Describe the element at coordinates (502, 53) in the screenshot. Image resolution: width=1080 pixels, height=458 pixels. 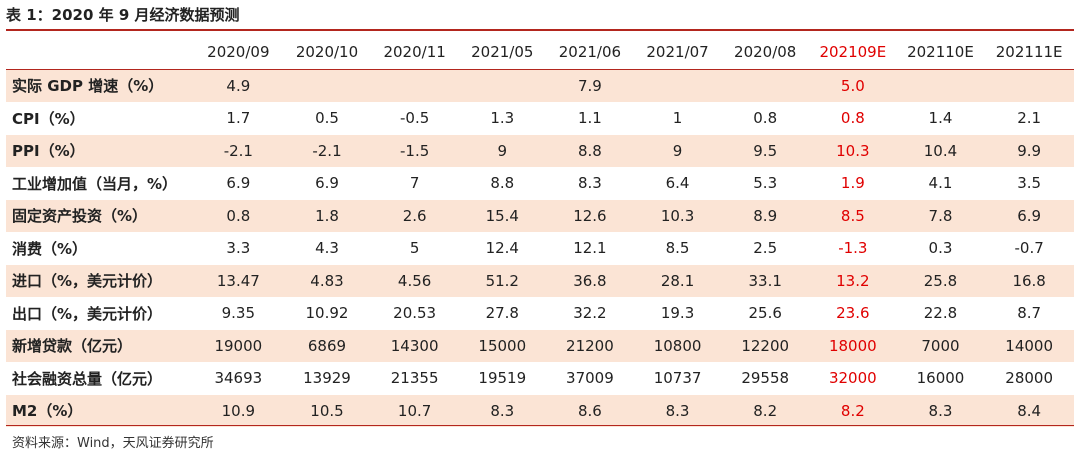
I see `column-header: 2021/05` at that location.